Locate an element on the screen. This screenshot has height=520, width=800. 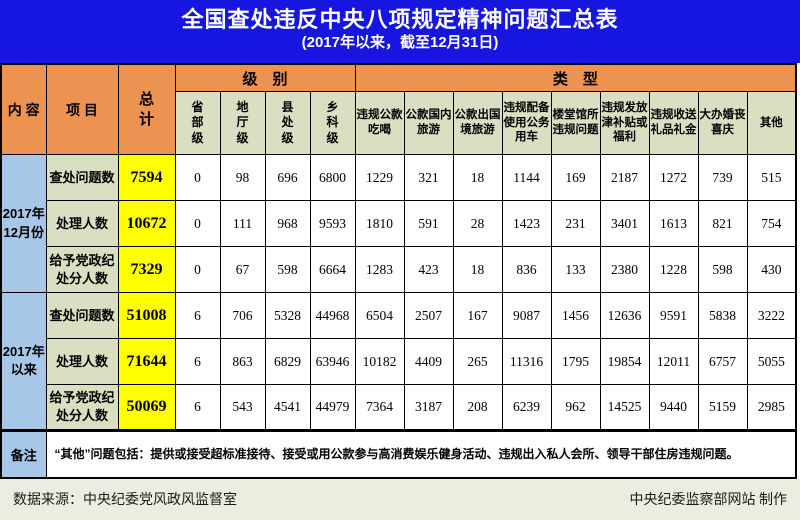
type-value: 821 is located at coordinates (722, 223).